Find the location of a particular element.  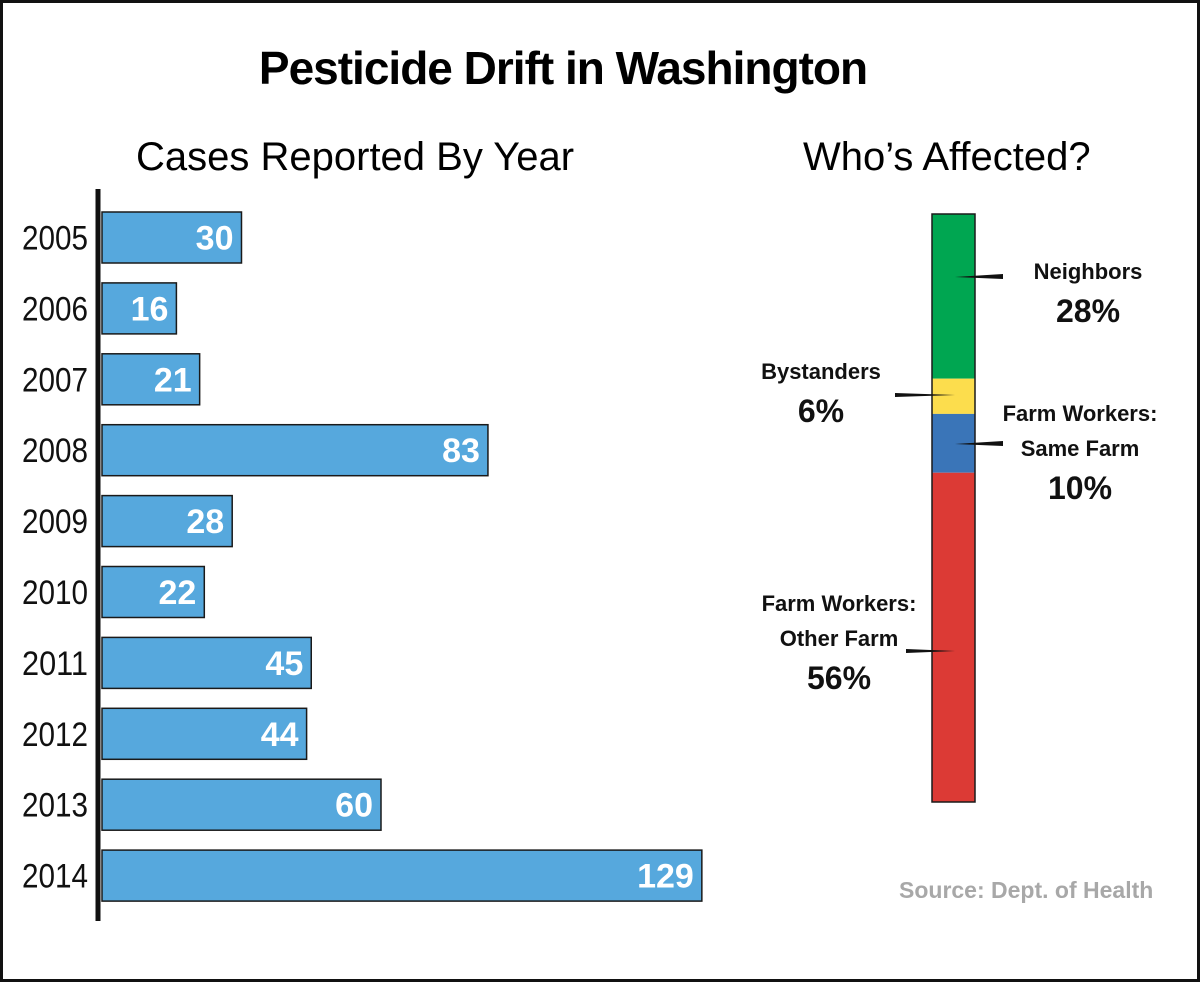

y-tick-label: 2014 is located at coordinates (55, 877).